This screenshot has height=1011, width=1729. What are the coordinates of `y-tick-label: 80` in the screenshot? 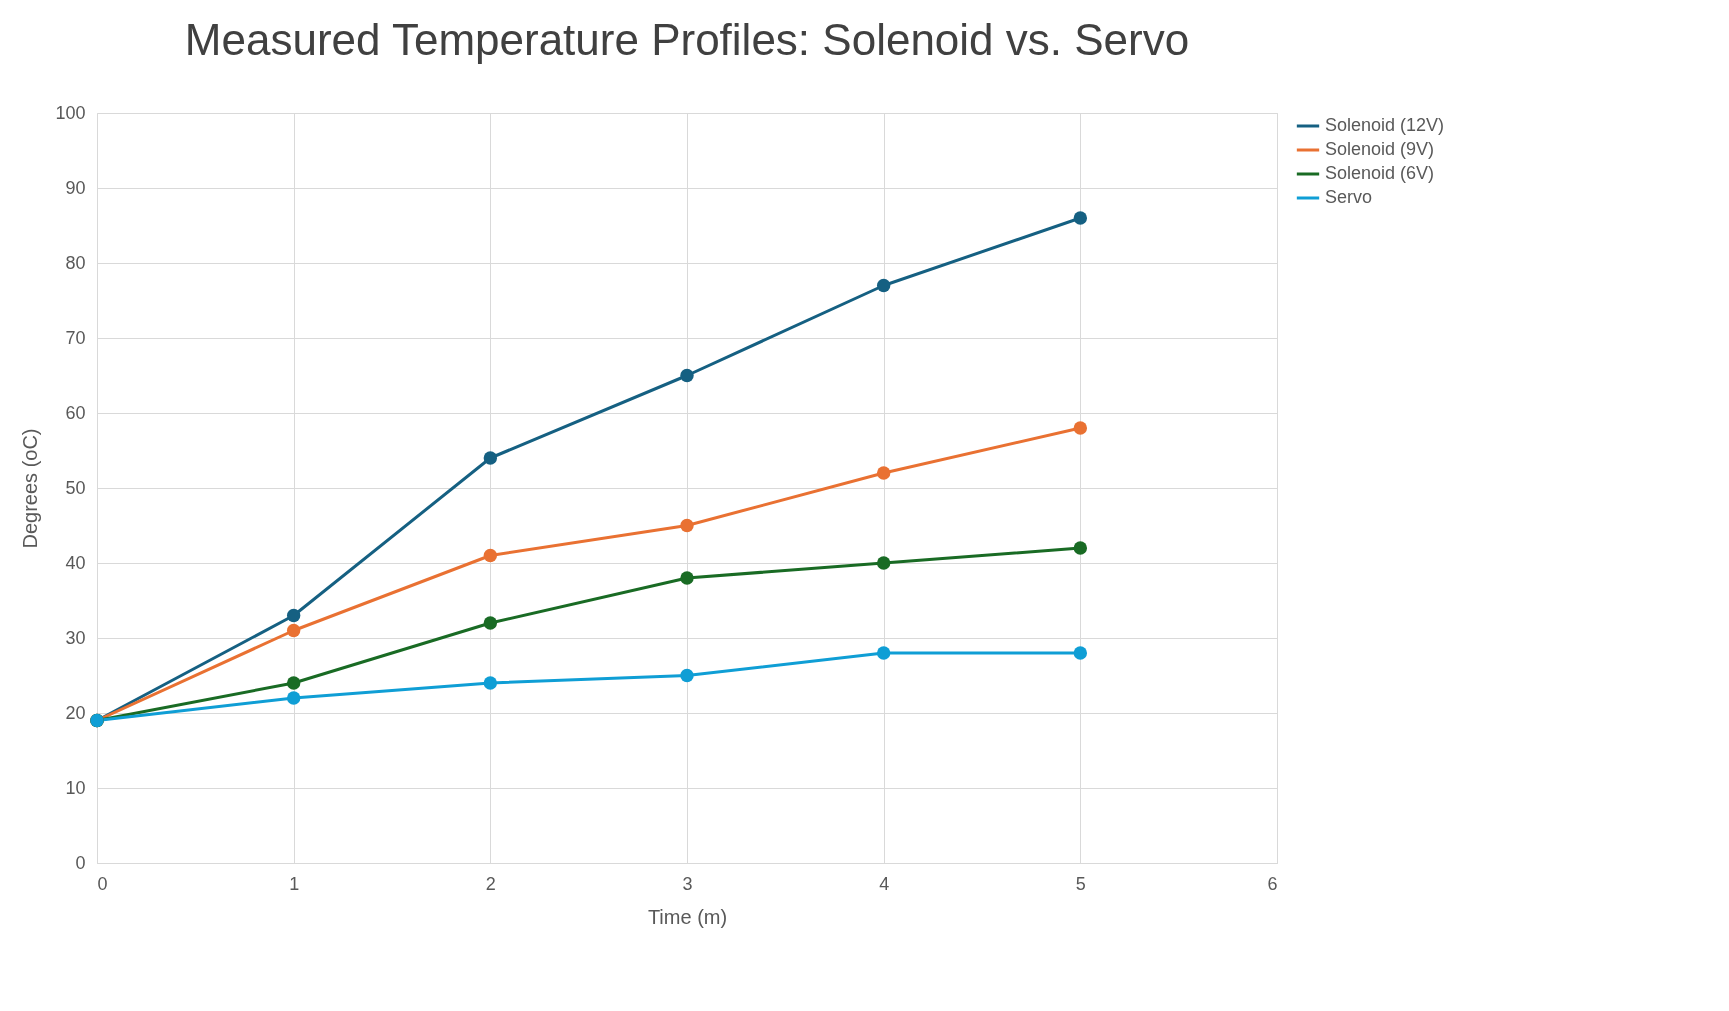 It's located at (75, 262).